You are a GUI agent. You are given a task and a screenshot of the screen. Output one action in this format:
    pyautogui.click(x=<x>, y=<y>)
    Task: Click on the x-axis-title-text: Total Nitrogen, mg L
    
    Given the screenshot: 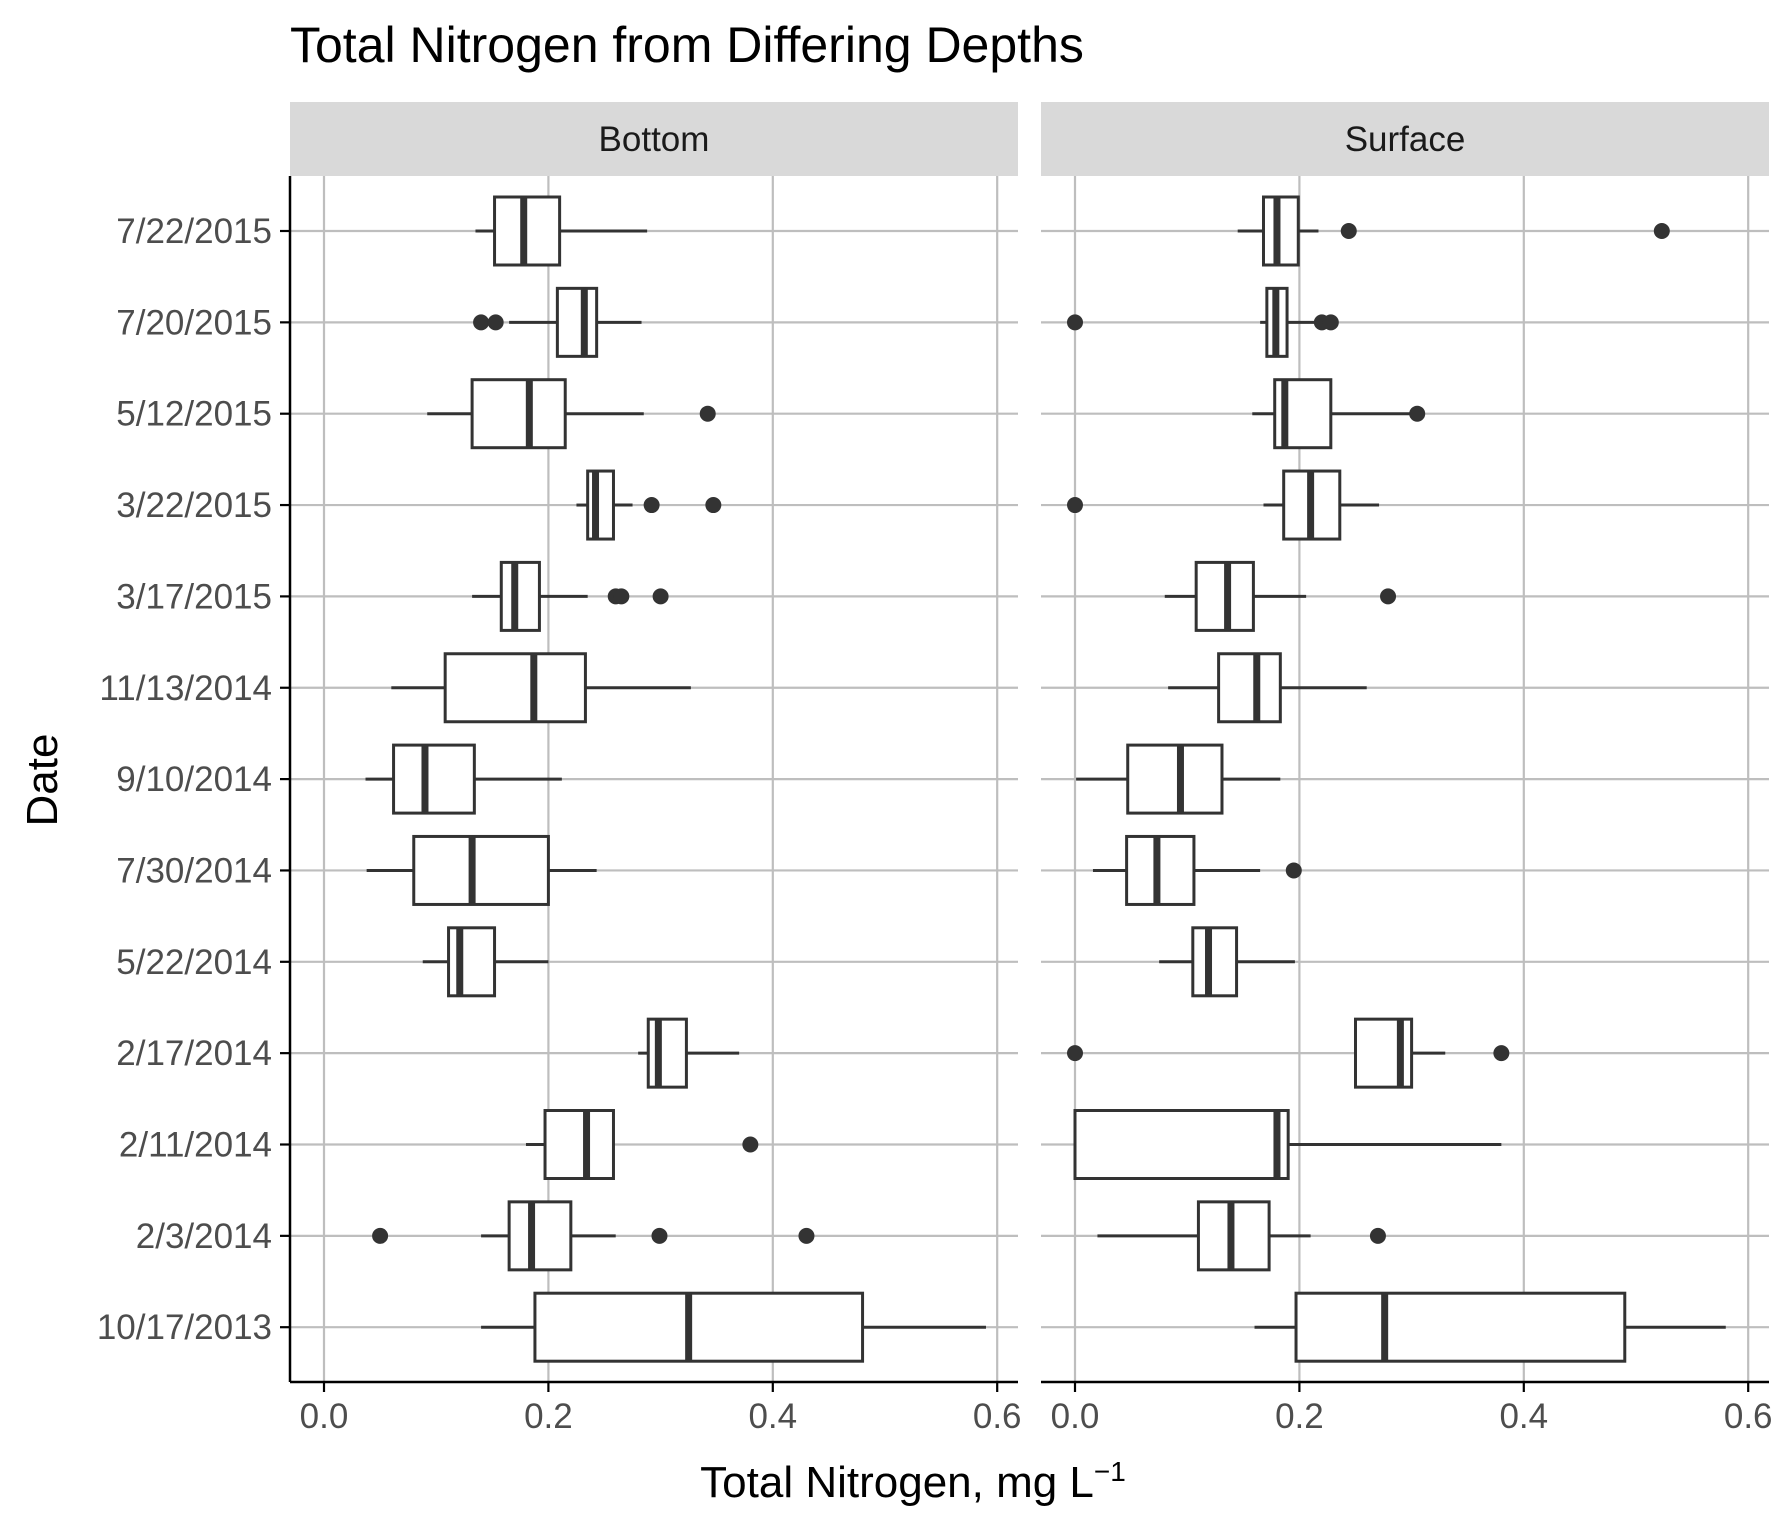 What is the action you would take?
    pyautogui.click(x=897, y=1482)
    